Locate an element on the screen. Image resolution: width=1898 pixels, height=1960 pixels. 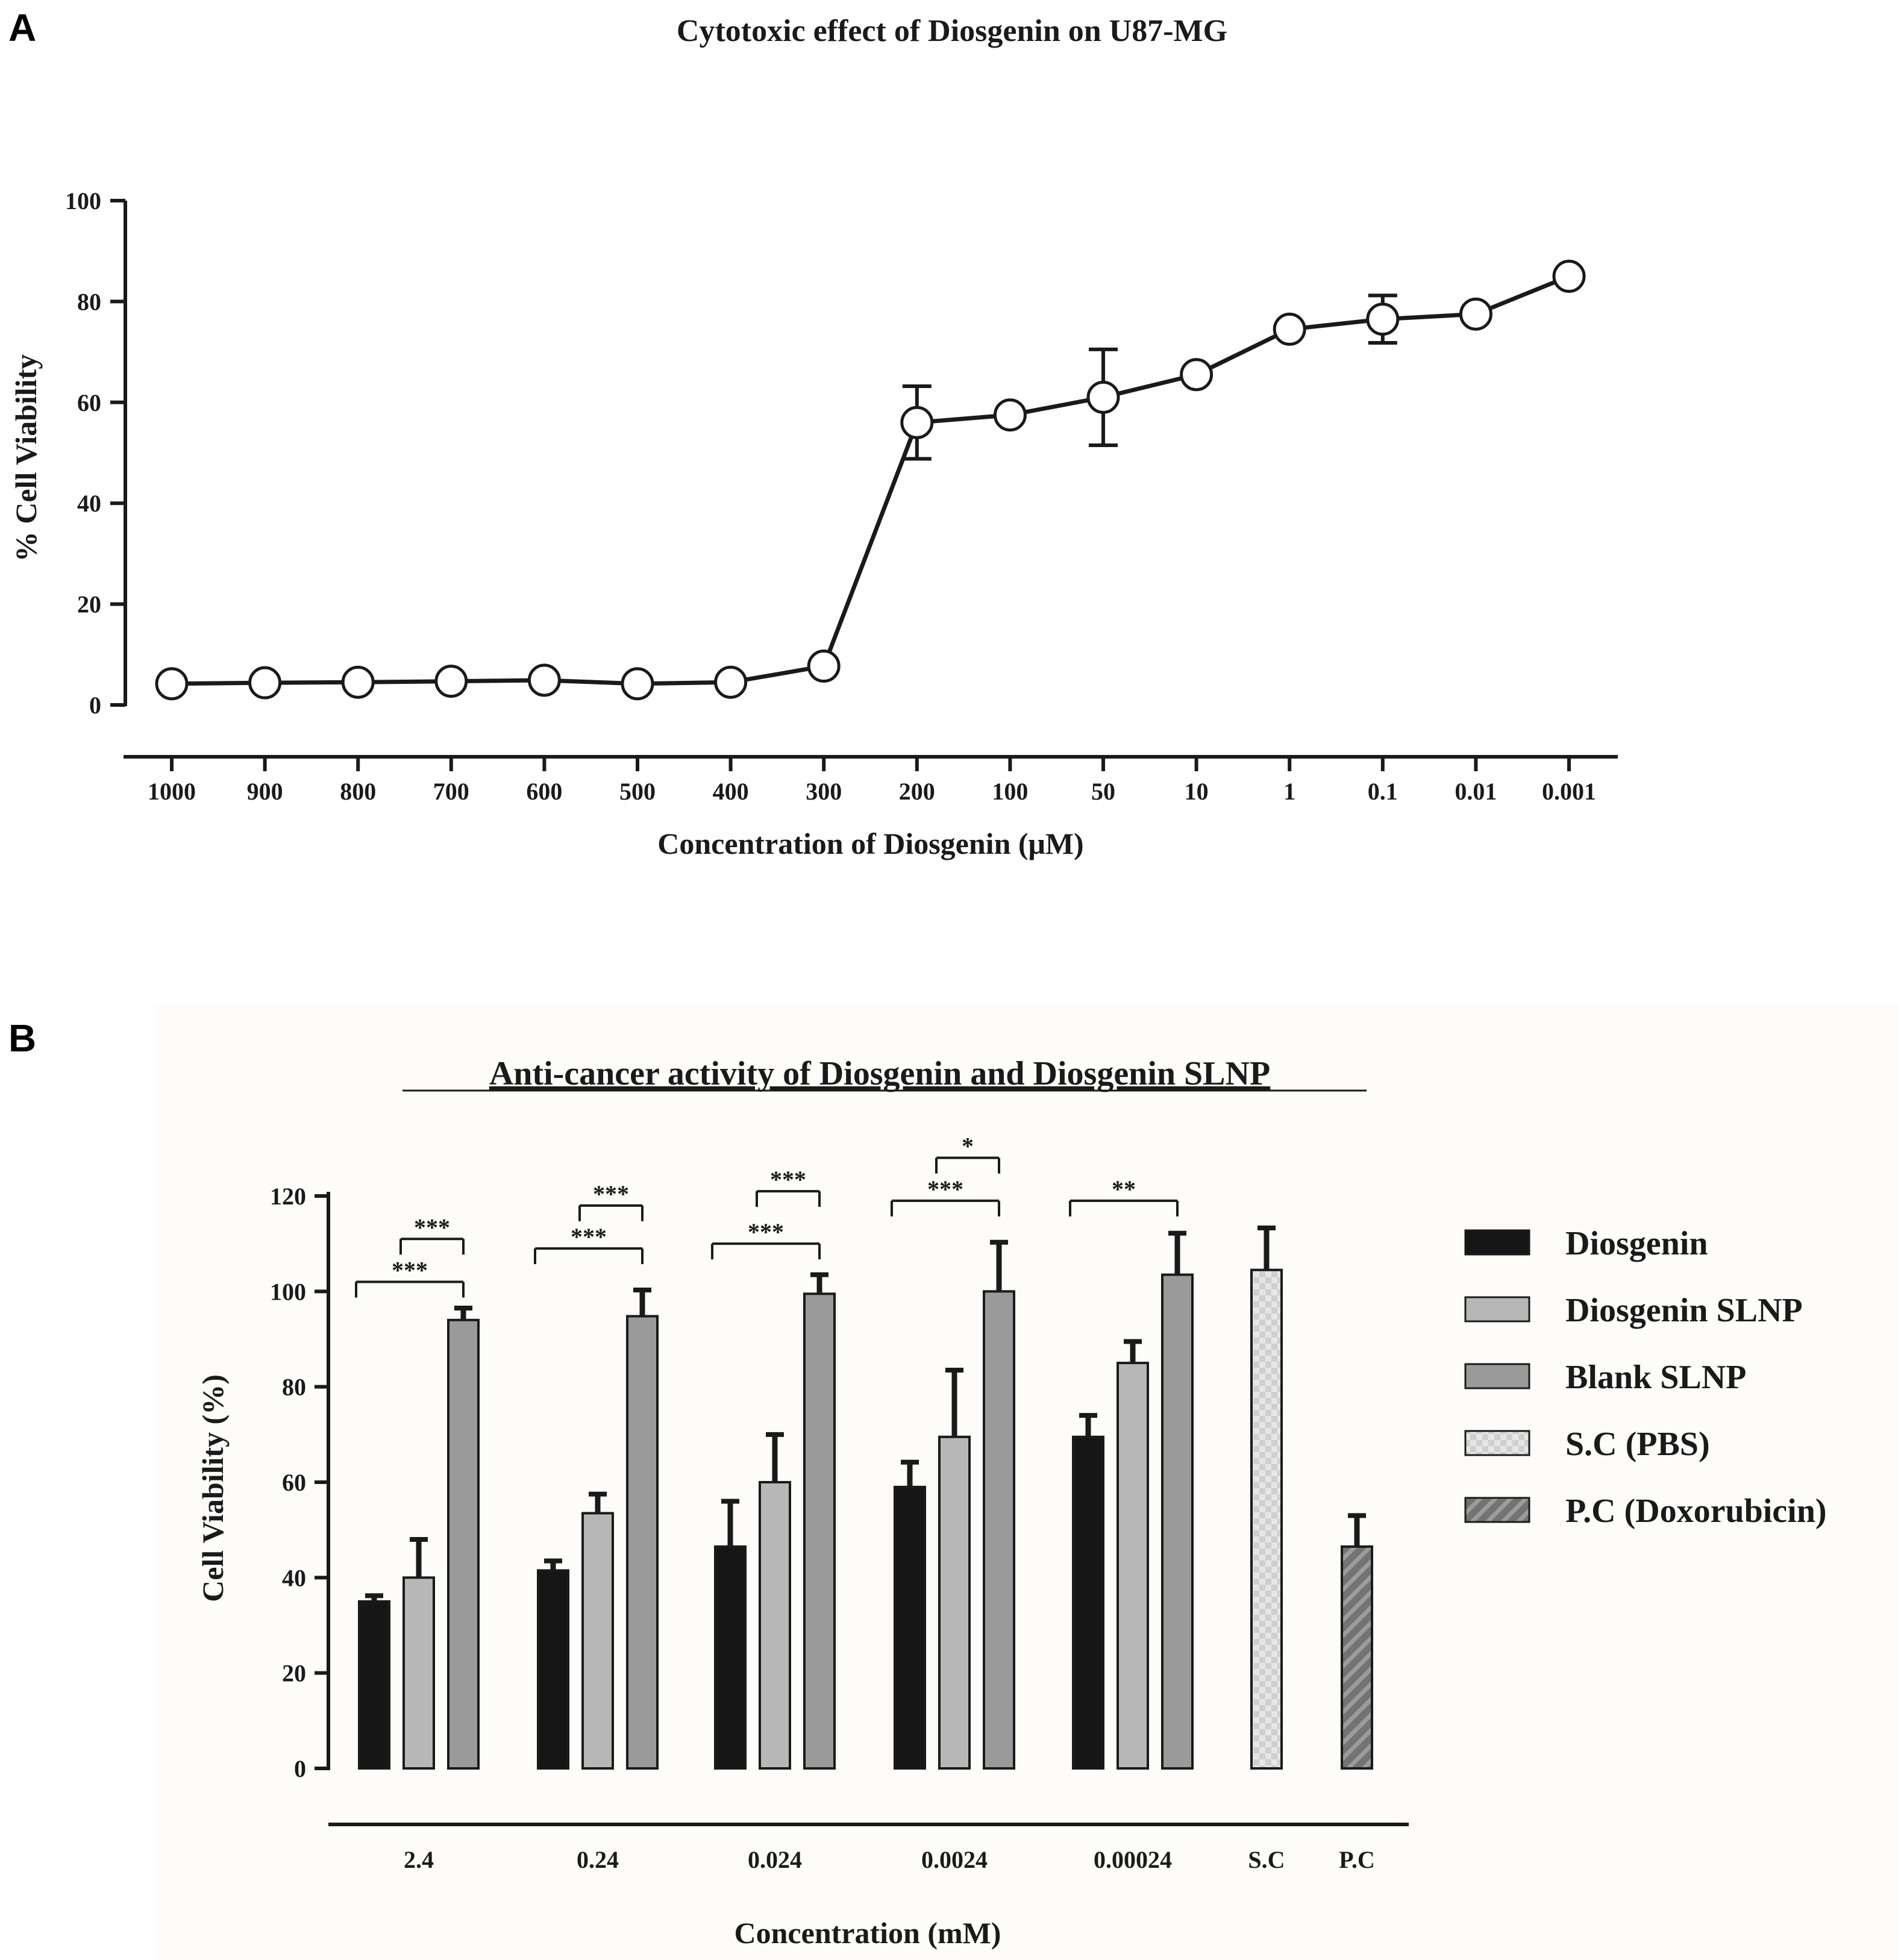
chart-a-title: Cytotoxic effect of Diosgenin on U87-MG is located at coordinates (952, 31).